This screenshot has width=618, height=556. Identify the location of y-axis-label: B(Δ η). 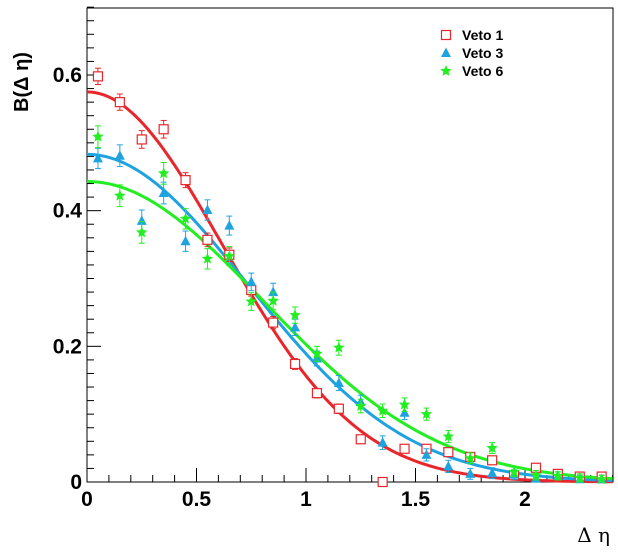
(22, 82).